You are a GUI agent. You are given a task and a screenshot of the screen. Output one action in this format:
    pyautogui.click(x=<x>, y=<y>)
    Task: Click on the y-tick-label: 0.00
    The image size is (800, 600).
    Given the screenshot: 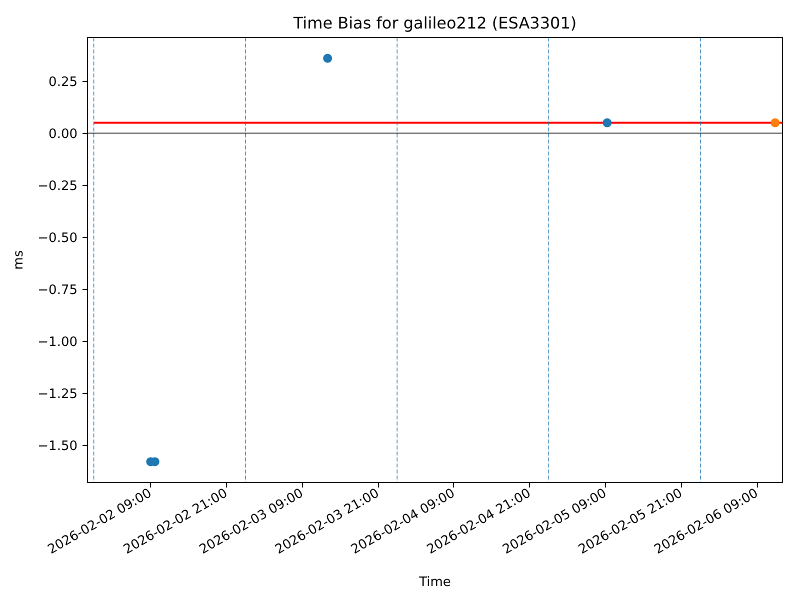 What is the action you would take?
    pyautogui.click(x=63, y=134)
    